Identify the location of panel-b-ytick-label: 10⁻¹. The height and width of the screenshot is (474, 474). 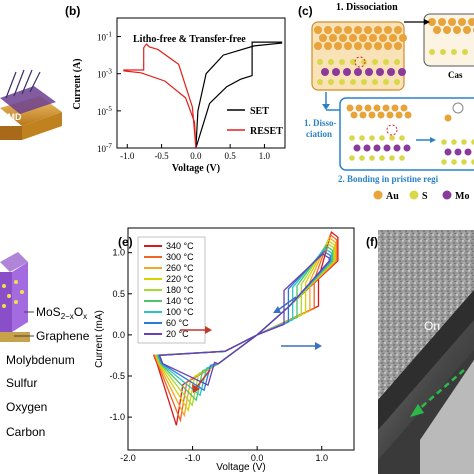
(104, 37).